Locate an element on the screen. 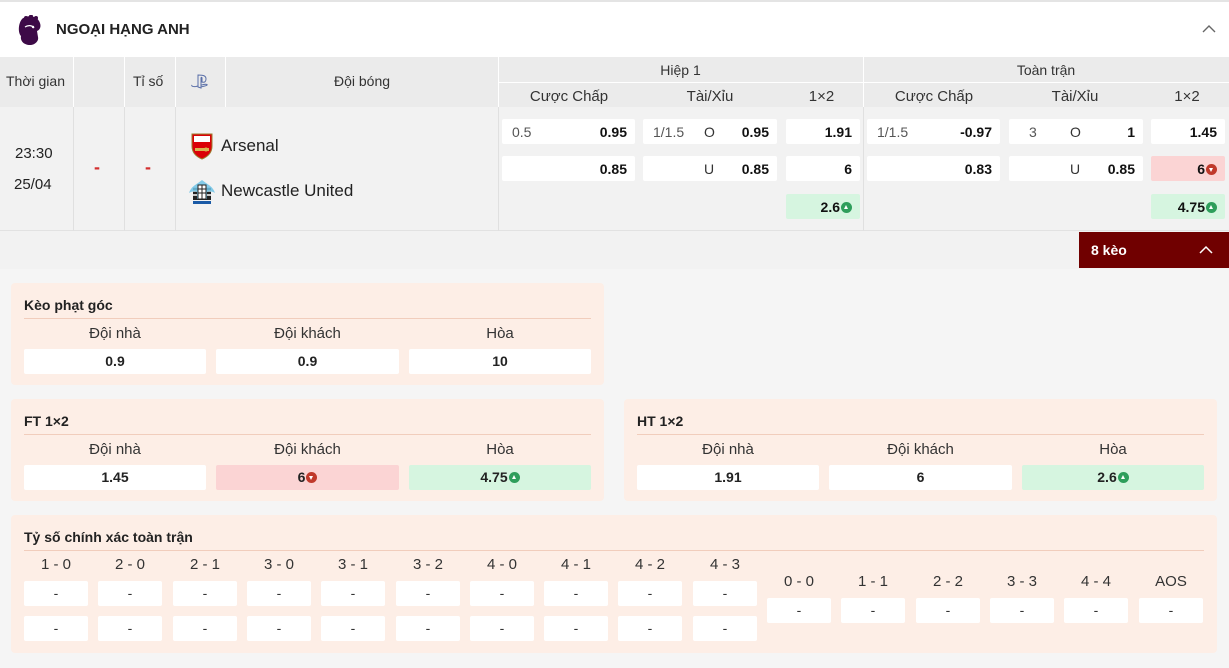 This screenshot has height=668, width=1229. header-half1: Hiệp 1 is located at coordinates (680, 70).